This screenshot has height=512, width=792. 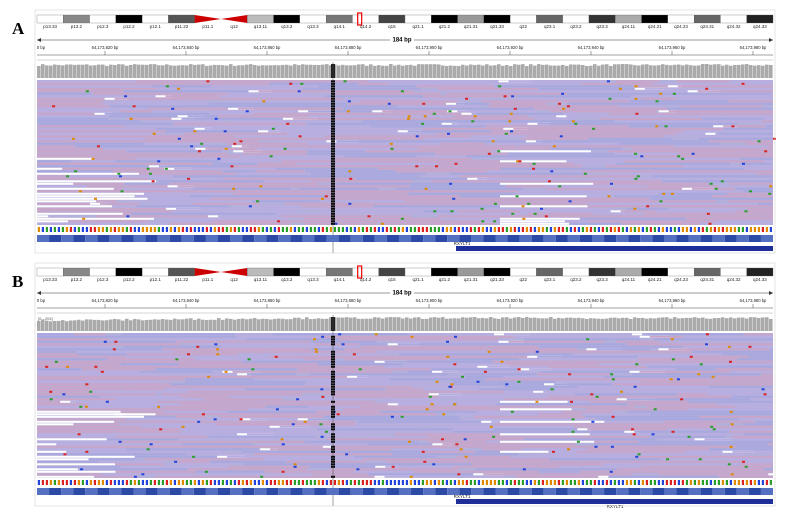 I want to click on cytoband-label: p12.1, so click(x=156, y=279).